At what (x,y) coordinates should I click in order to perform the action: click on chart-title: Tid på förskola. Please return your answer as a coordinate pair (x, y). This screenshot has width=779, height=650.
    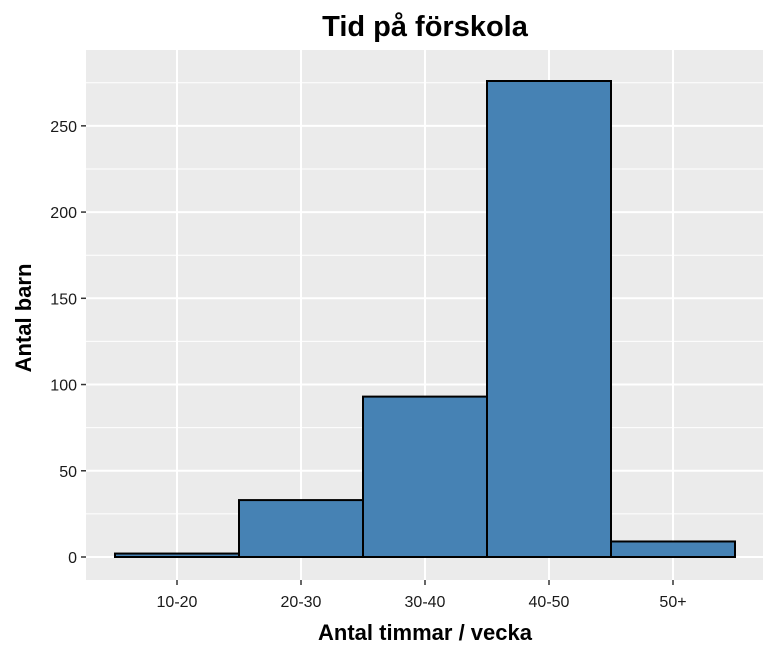
    Looking at the image, I should click on (425, 27).